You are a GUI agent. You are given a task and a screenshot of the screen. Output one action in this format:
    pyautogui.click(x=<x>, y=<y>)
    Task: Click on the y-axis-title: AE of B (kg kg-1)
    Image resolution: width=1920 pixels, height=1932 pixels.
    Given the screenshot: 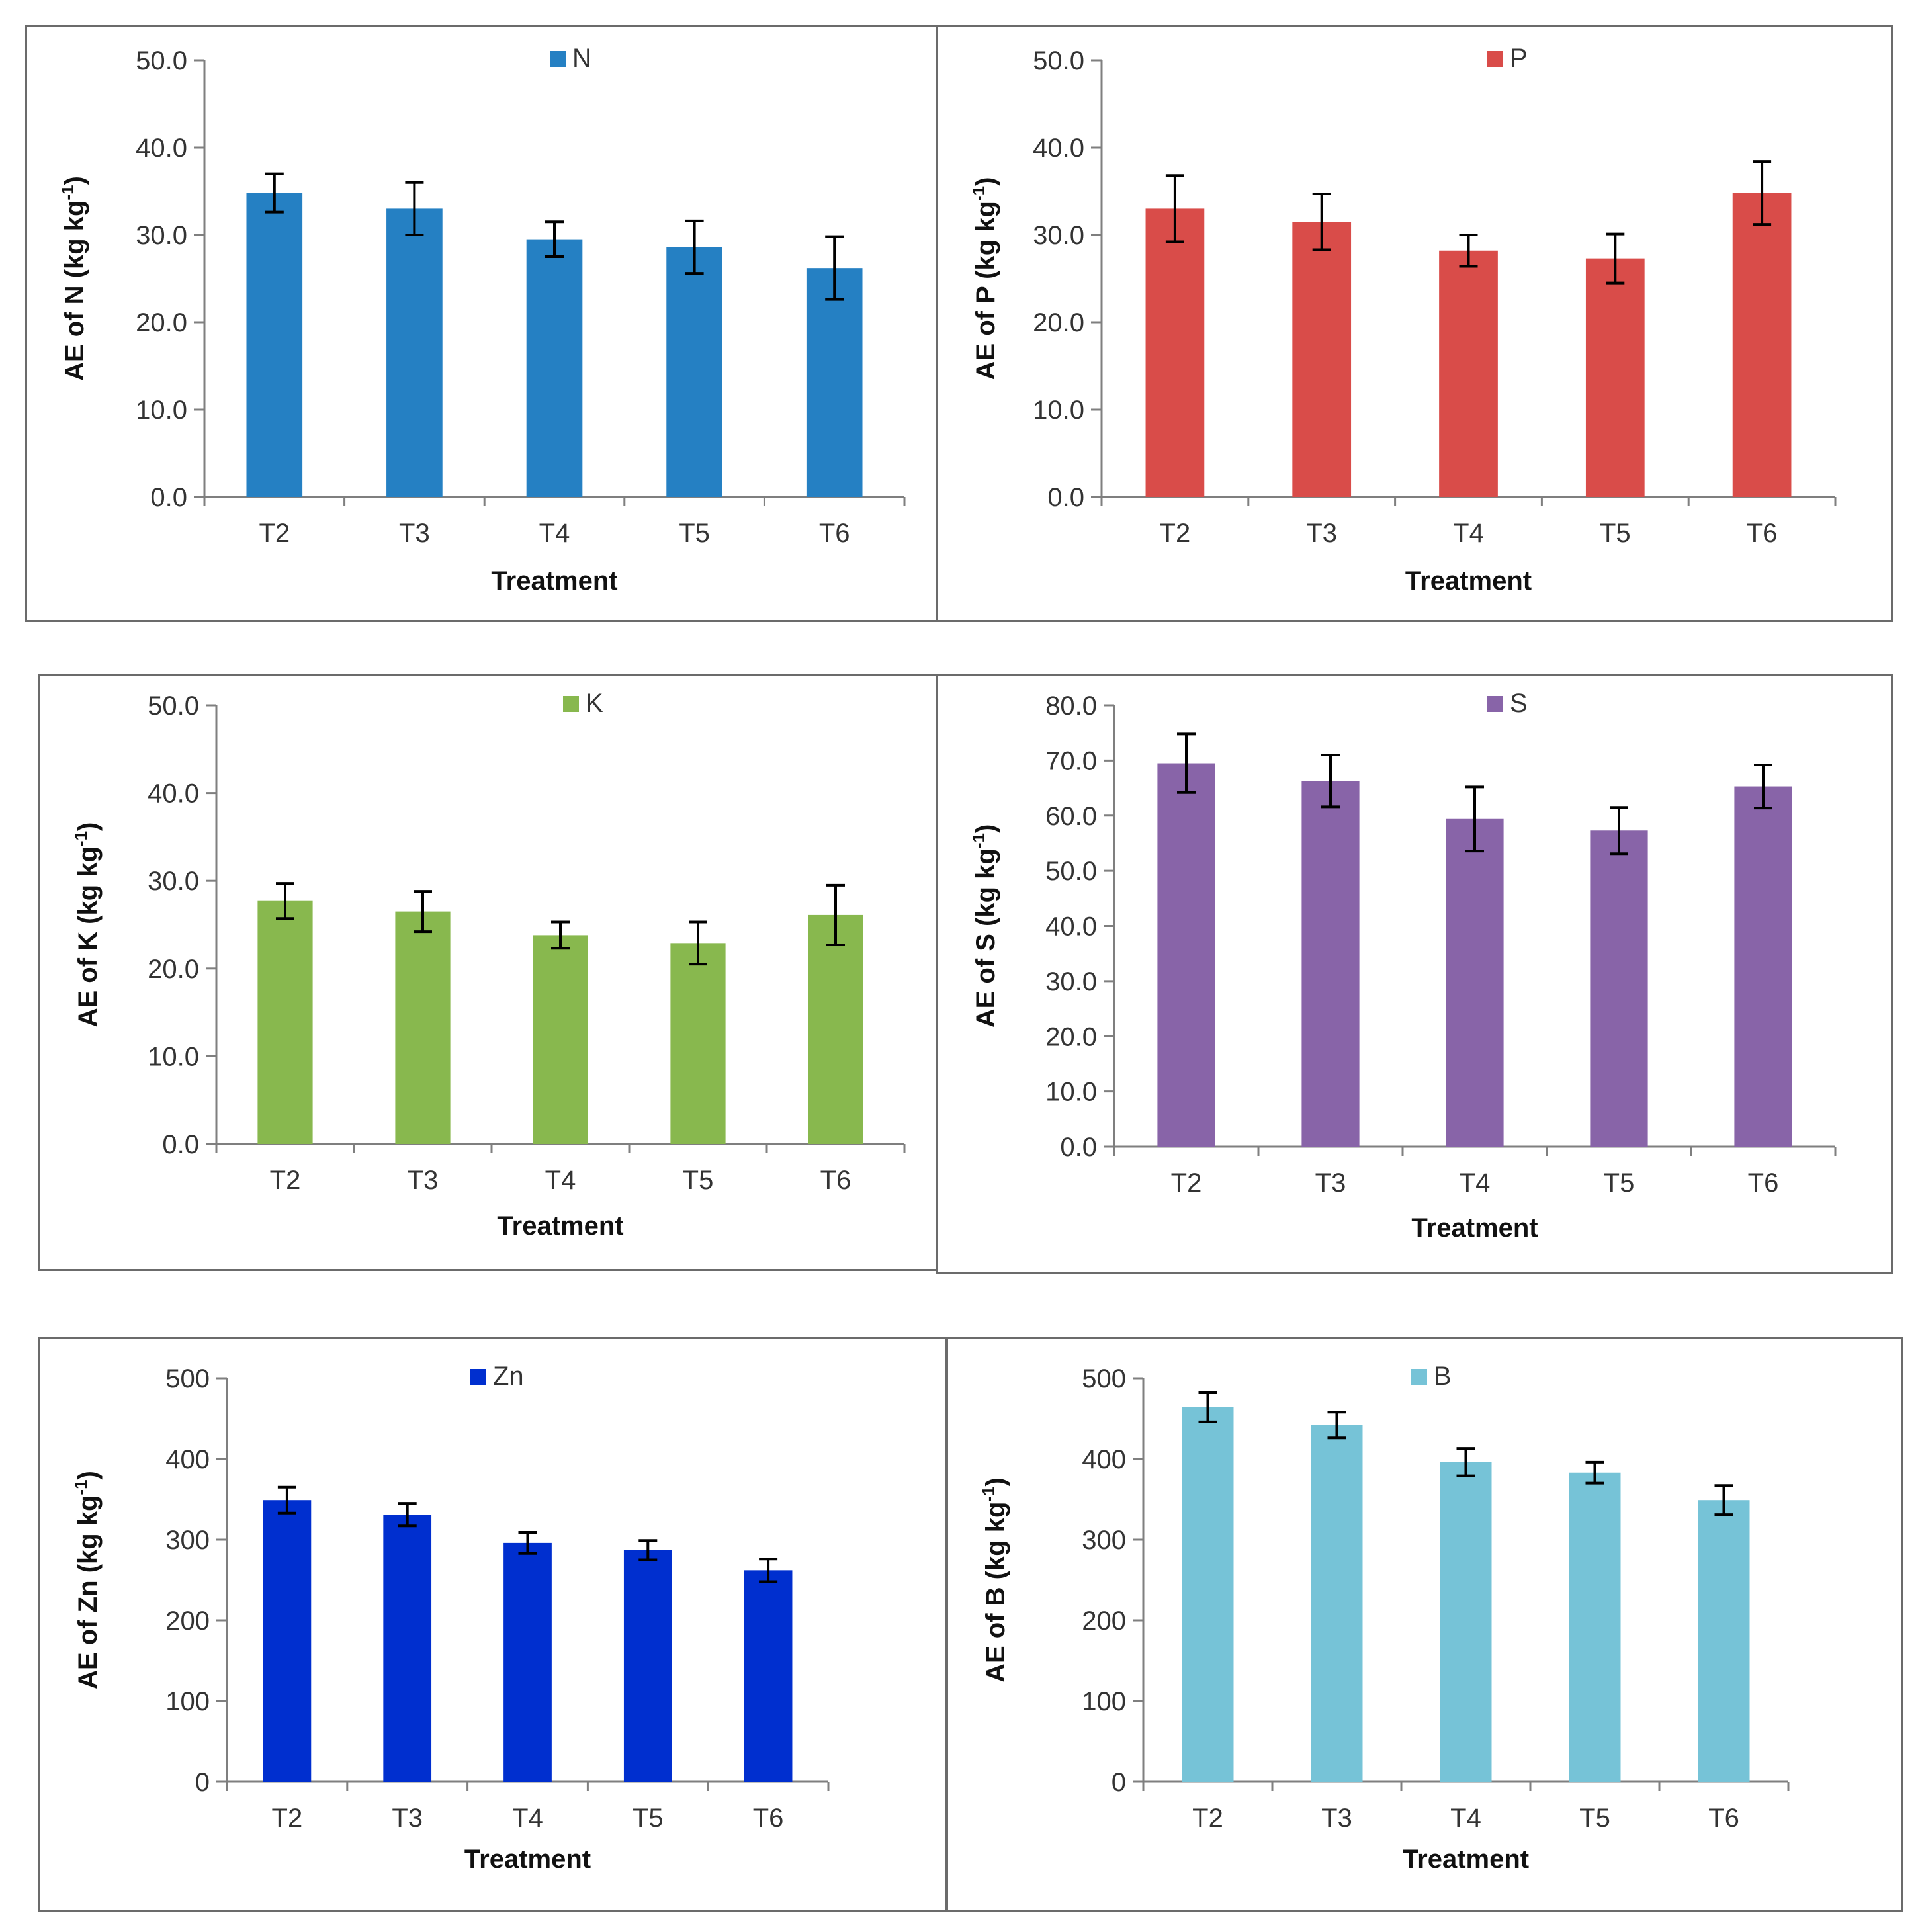 What is the action you would take?
    pyautogui.click(x=995, y=1580)
    